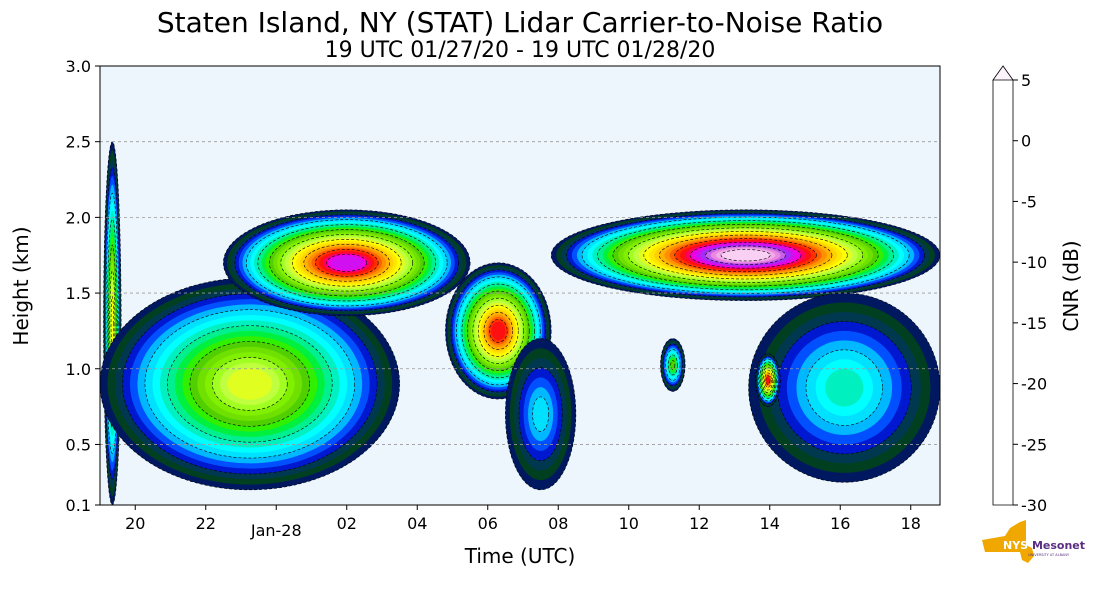 The height and width of the screenshot is (600, 1093). What do you see at coordinates (417, 523) in the screenshot?
I see `x-tick-label: 04` at bounding box center [417, 523].